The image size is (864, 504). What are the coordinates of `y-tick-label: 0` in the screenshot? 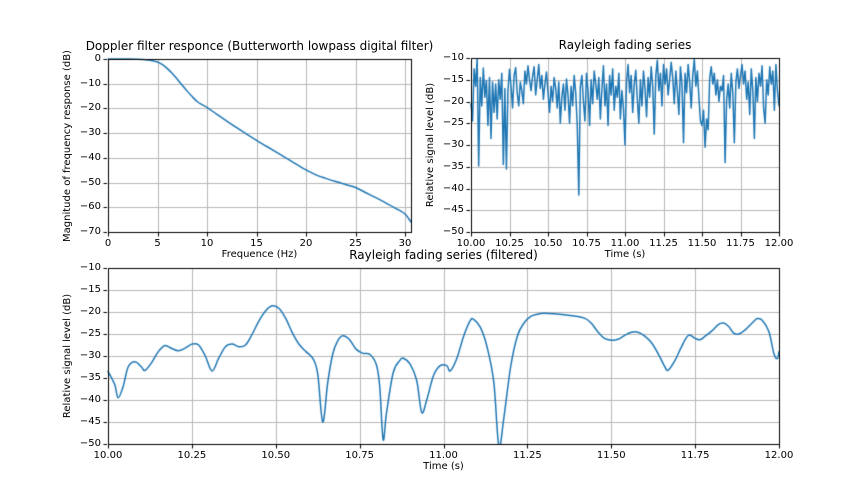 It's located at (97, 58).